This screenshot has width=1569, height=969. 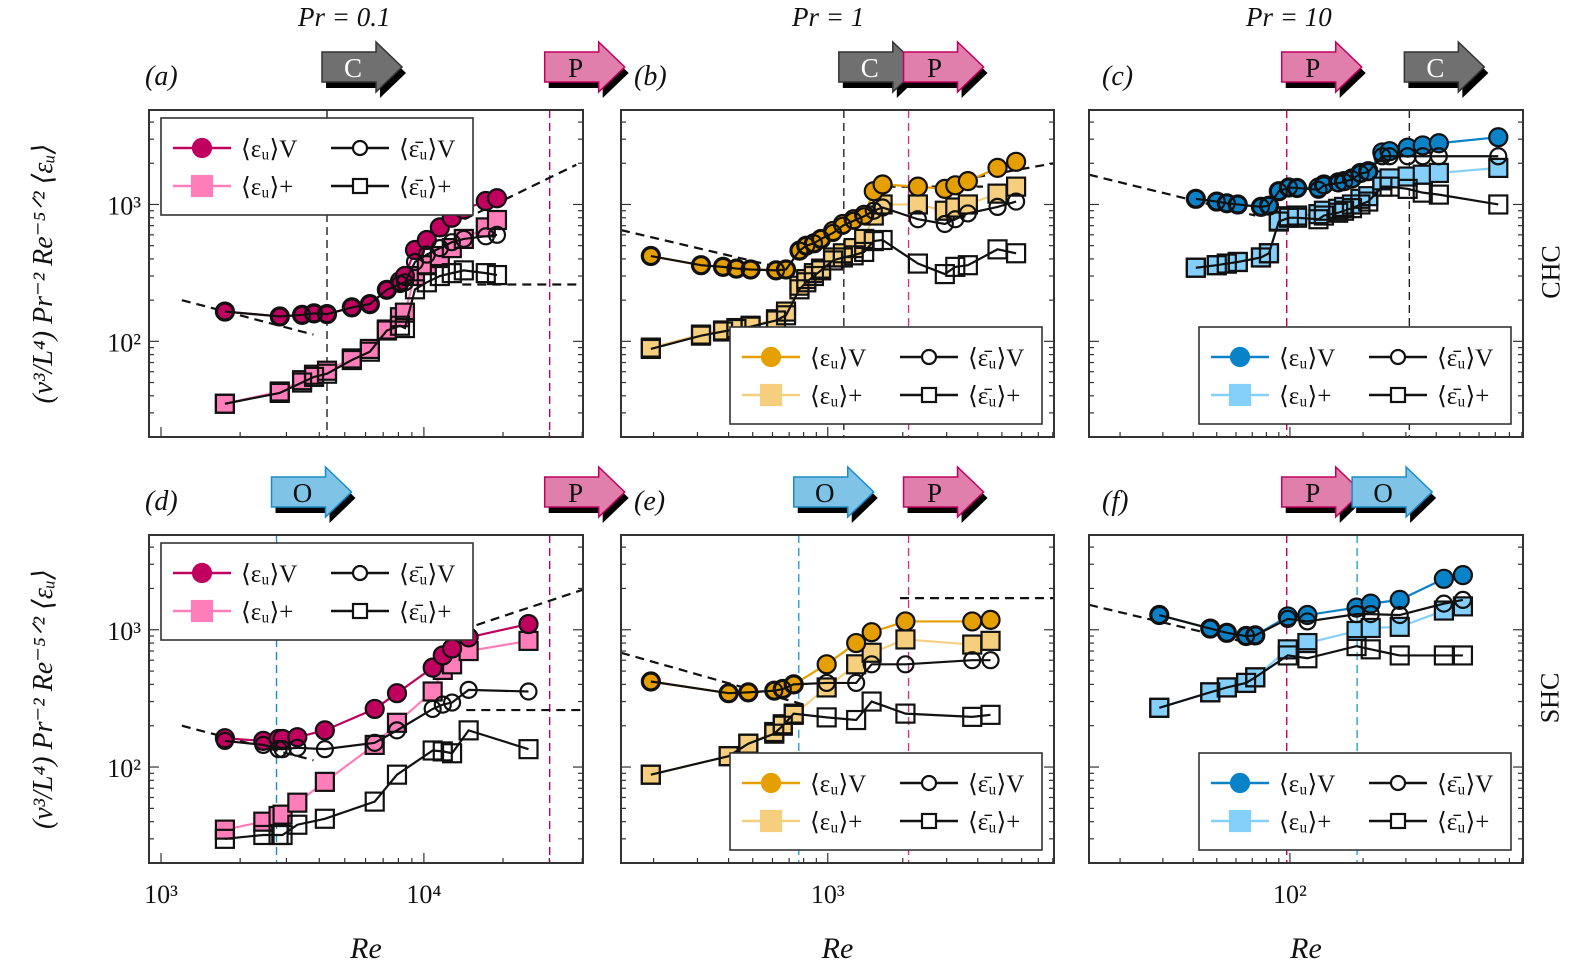 I want to click on plot-area, so click(x=382, y=273).